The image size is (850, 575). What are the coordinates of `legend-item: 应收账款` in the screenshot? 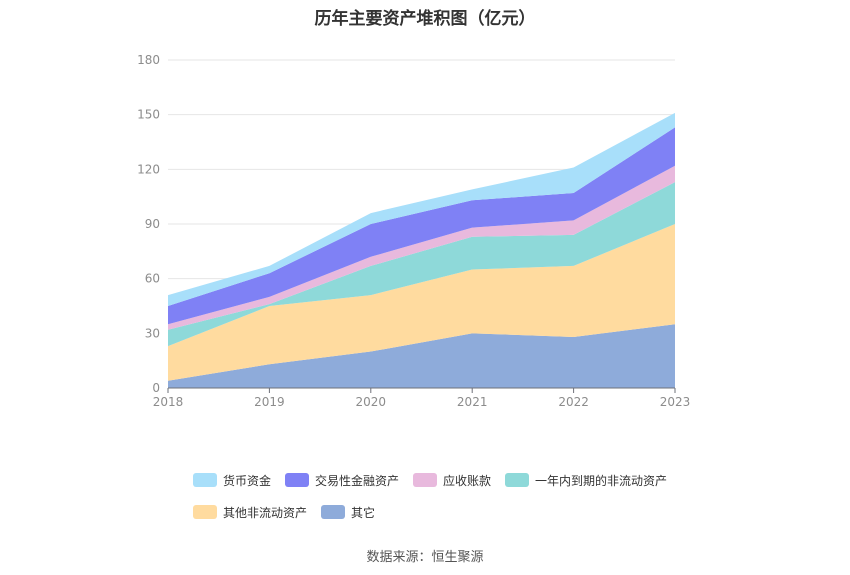 It's located at (452, 480).